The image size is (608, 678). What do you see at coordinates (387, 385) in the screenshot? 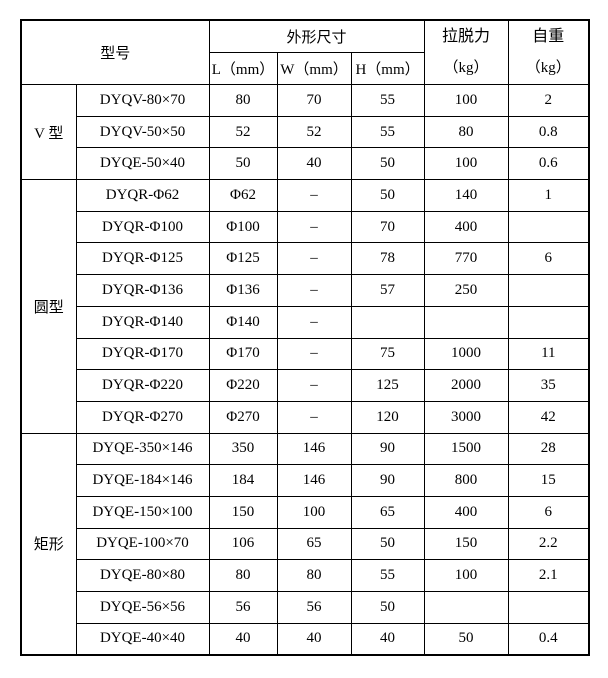
I see `height-cell: 125` at bounding box center [387, 385].